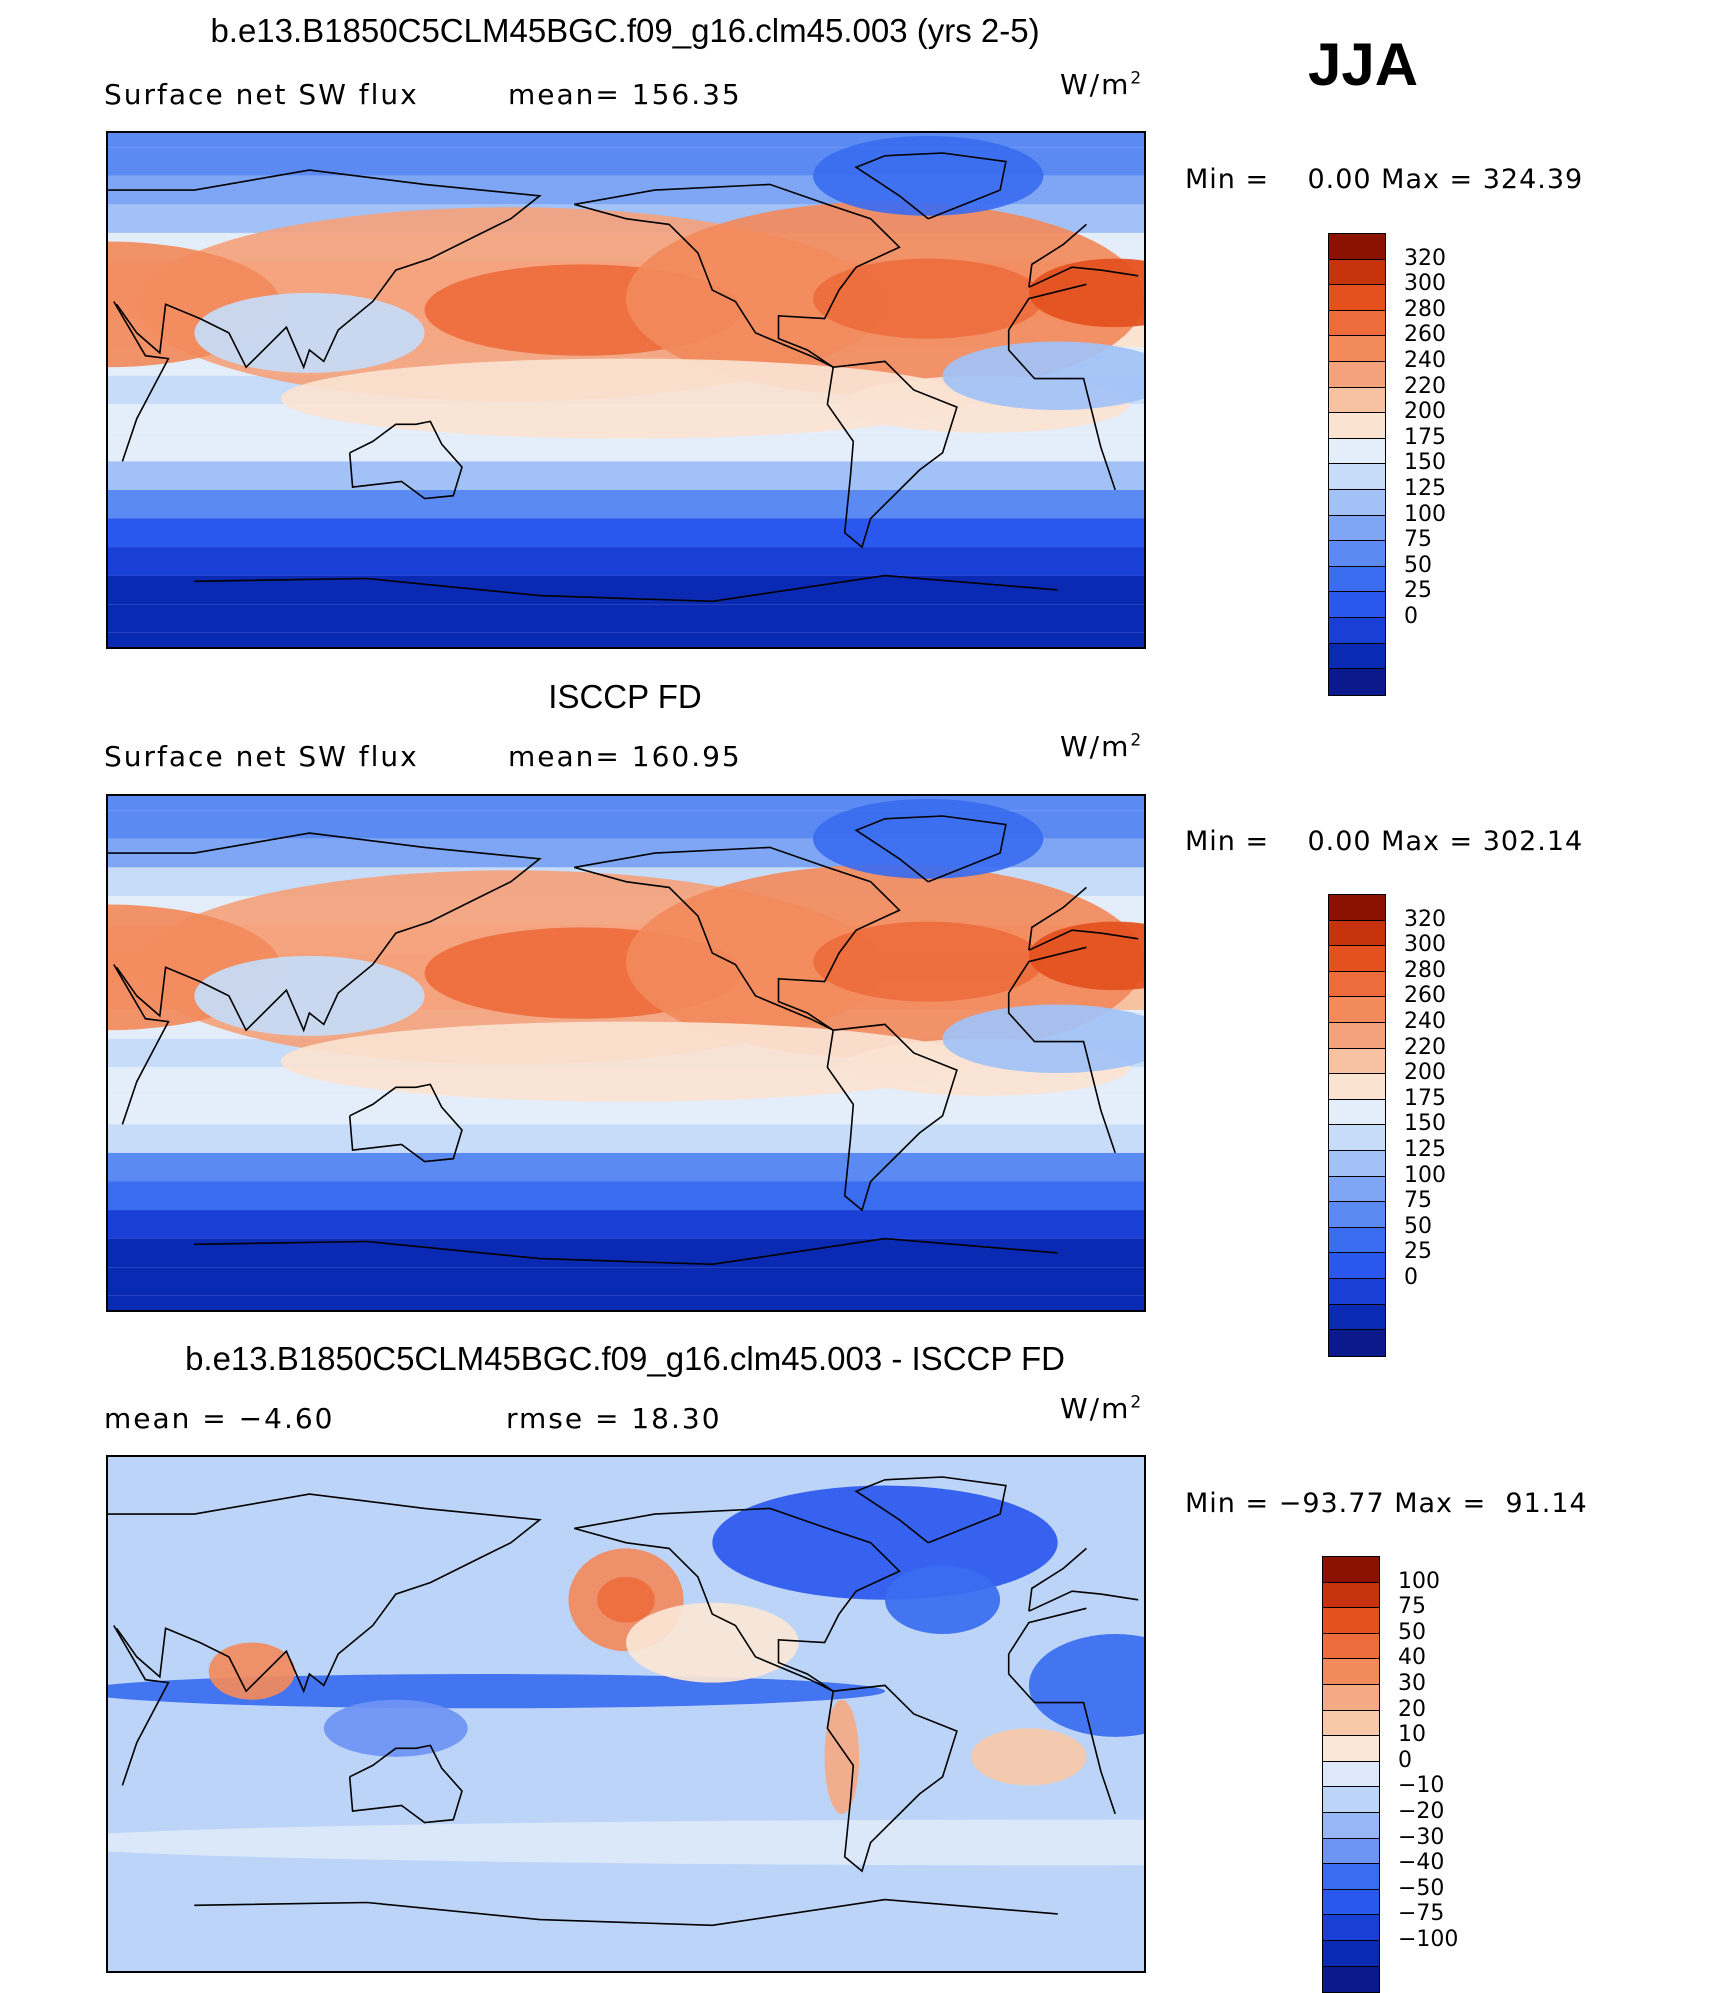 The width and height of the screenshot is (1710, 1993). I want to click on colorbar-tick-label: −20, so click(1421, 1811).